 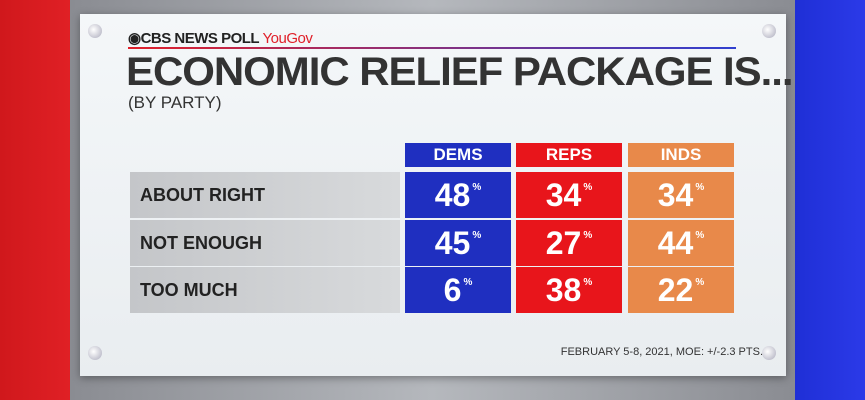 What do you see at coordinates (265, 243) in the screenshot?
I see `row-label: NOT ENOUGH` at bounding box center [265, 243].